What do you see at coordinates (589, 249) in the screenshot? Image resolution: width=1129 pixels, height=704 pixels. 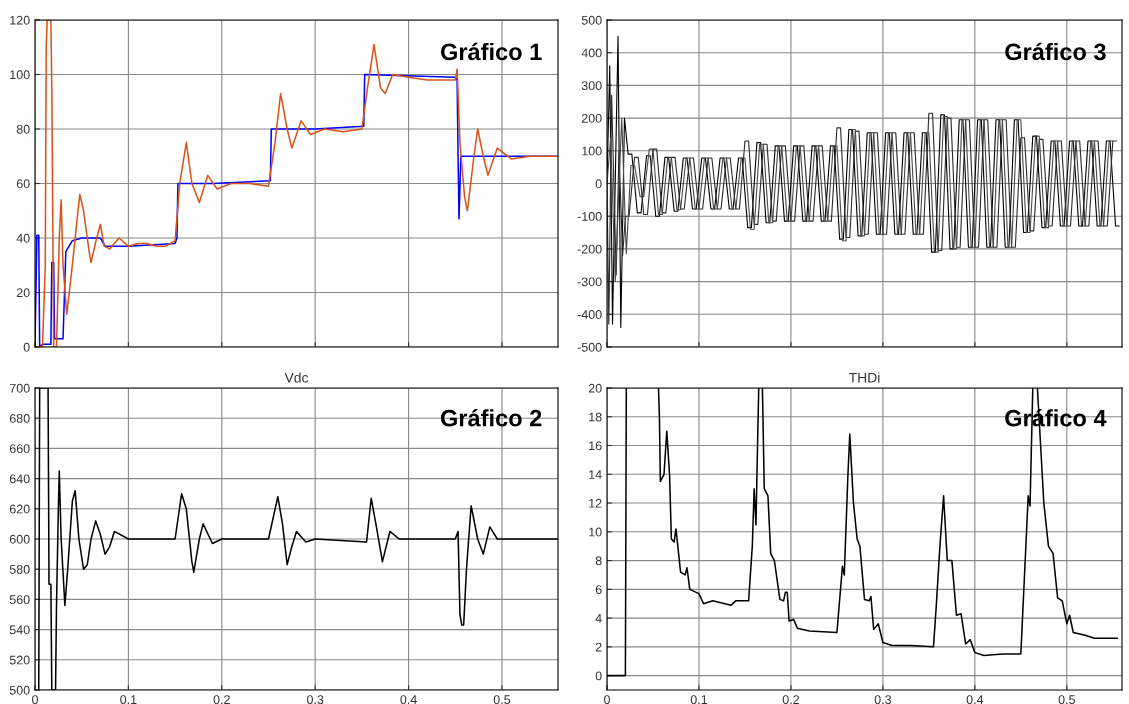 I see `y-tick-label: -200` at bounding box center [589, 249].